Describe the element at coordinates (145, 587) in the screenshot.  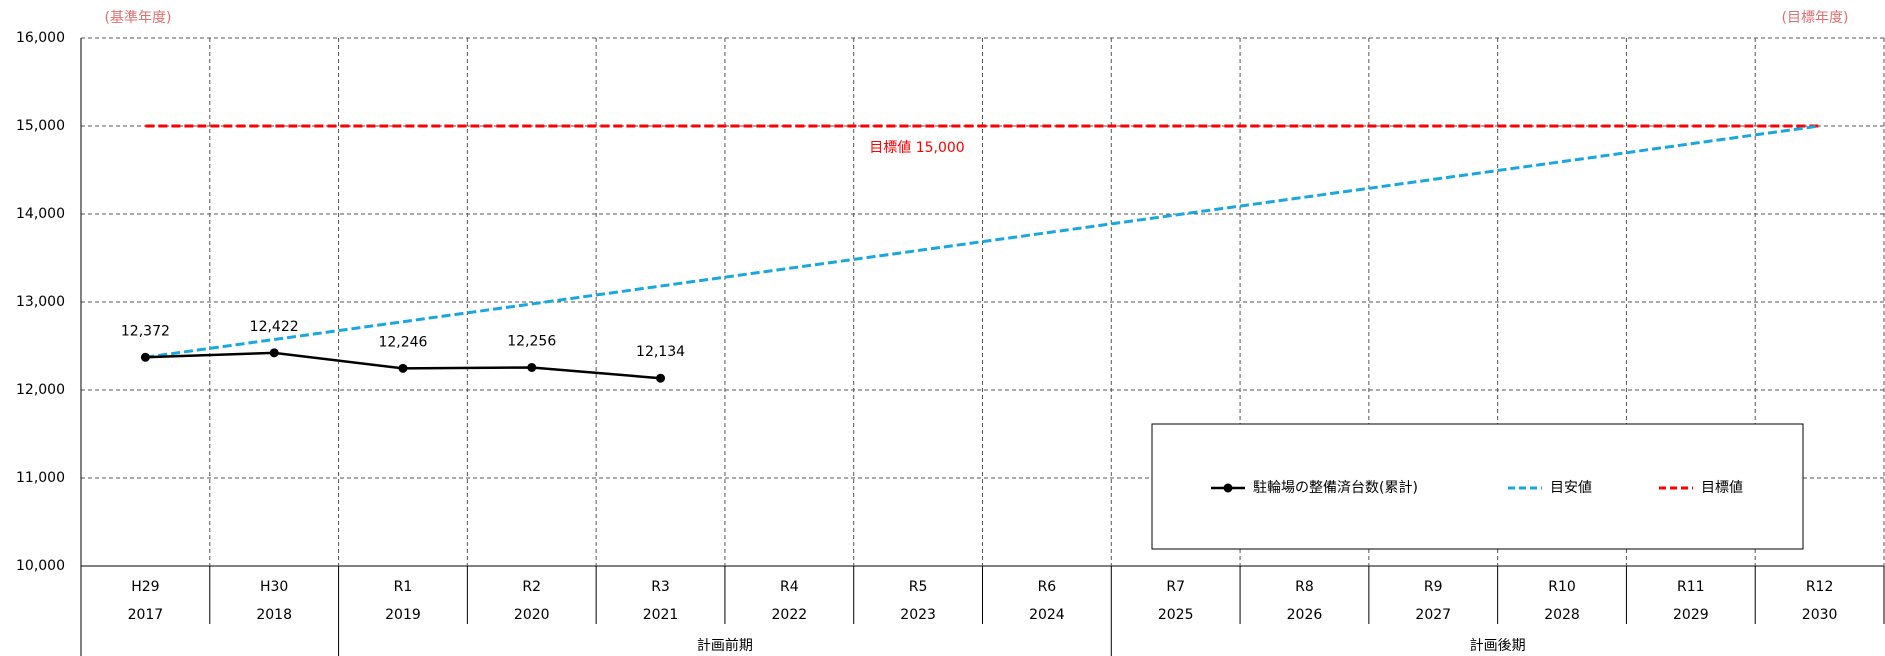
I see `x-tick-label: H29` at that location.